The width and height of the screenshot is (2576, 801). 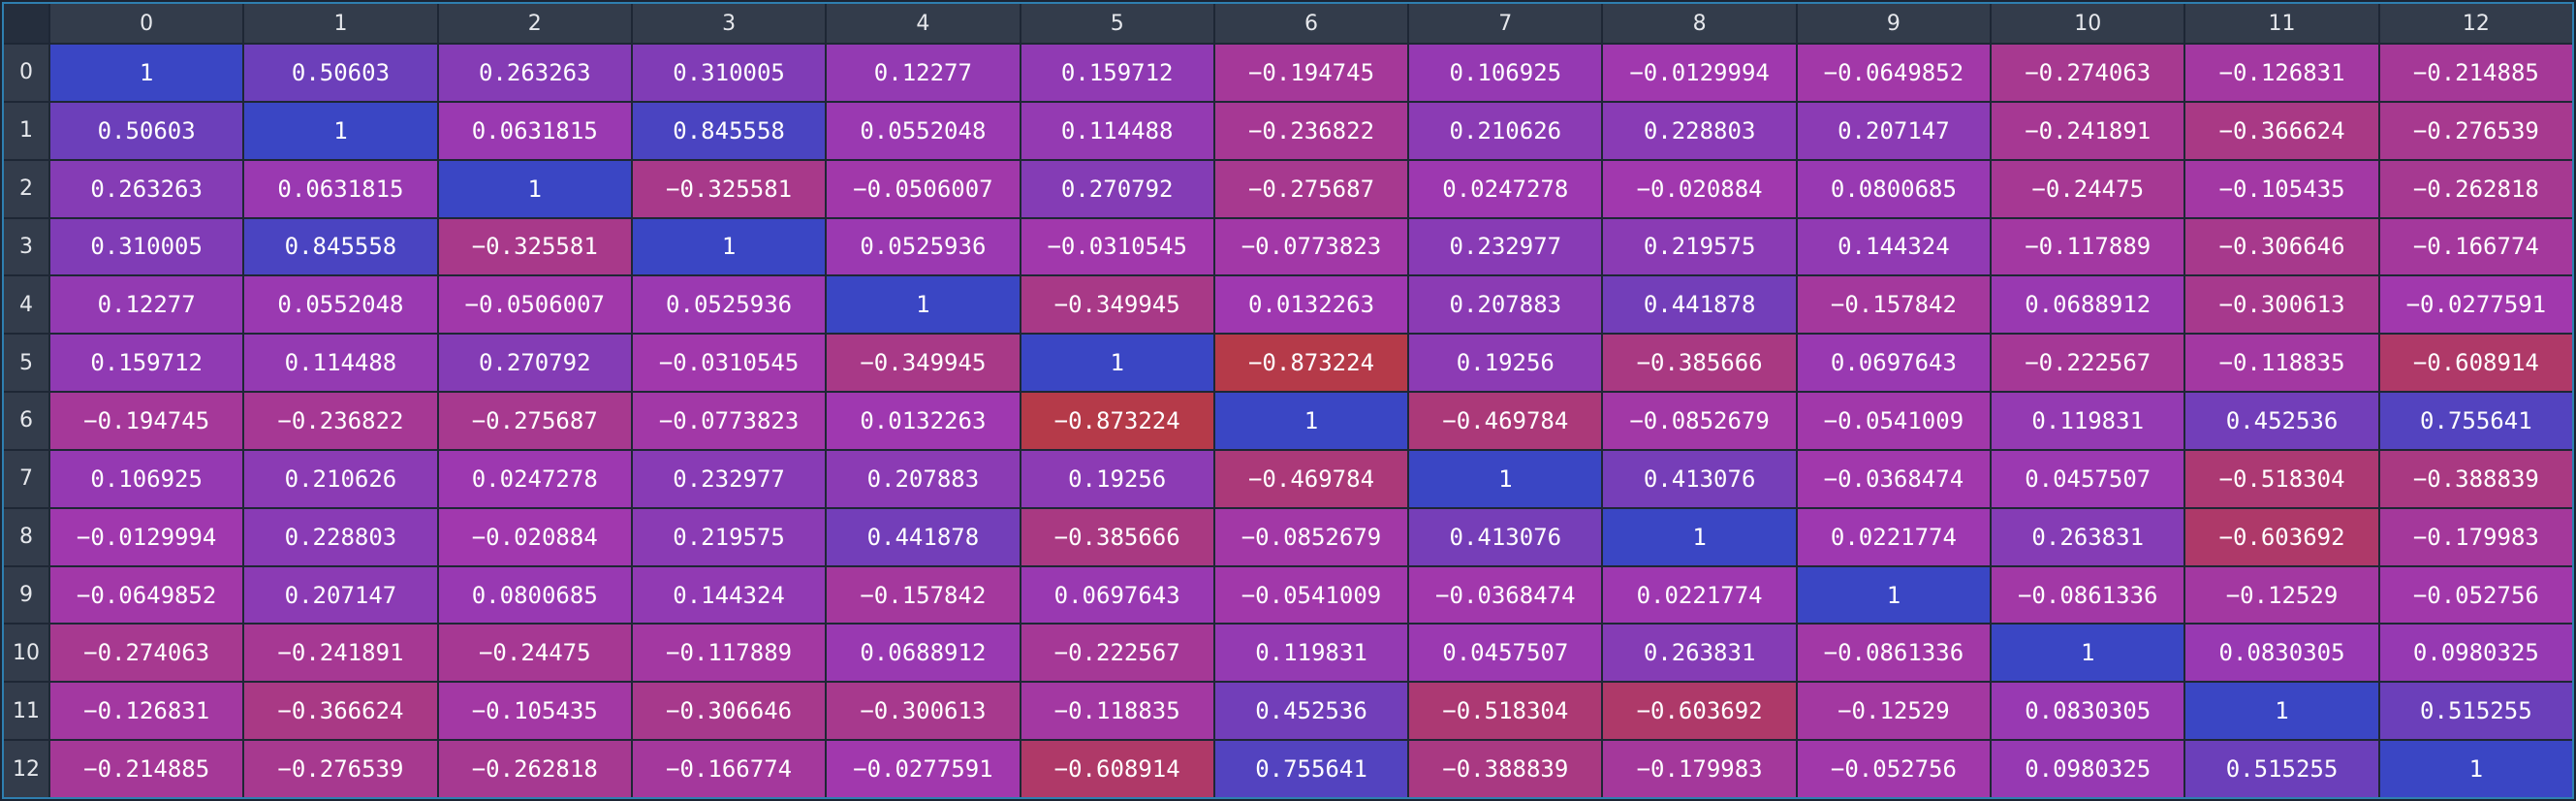 What do you see at coordinates (1117, 711) in the screenshot?
I see `heatmap-cell: −0.118835` at bounding box center [1117, 711].